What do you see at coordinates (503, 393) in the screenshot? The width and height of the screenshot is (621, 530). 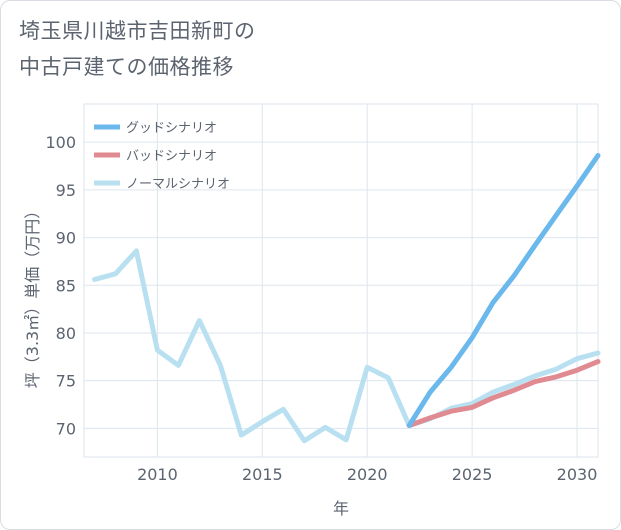 I see `series-line-bad` at bounding box center [503, 393].